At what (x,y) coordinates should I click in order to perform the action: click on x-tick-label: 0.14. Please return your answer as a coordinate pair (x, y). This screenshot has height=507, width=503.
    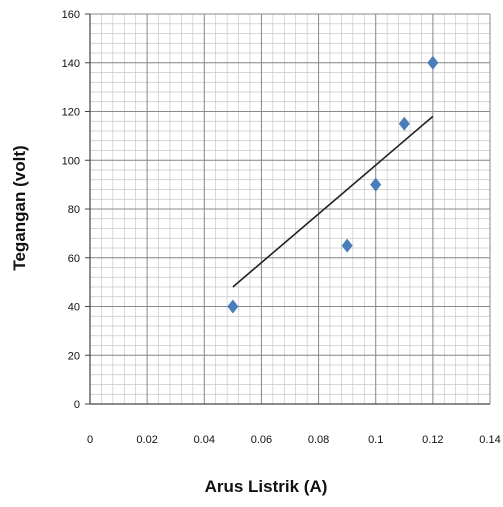
    Looking at the image, I should click on (489, 440).